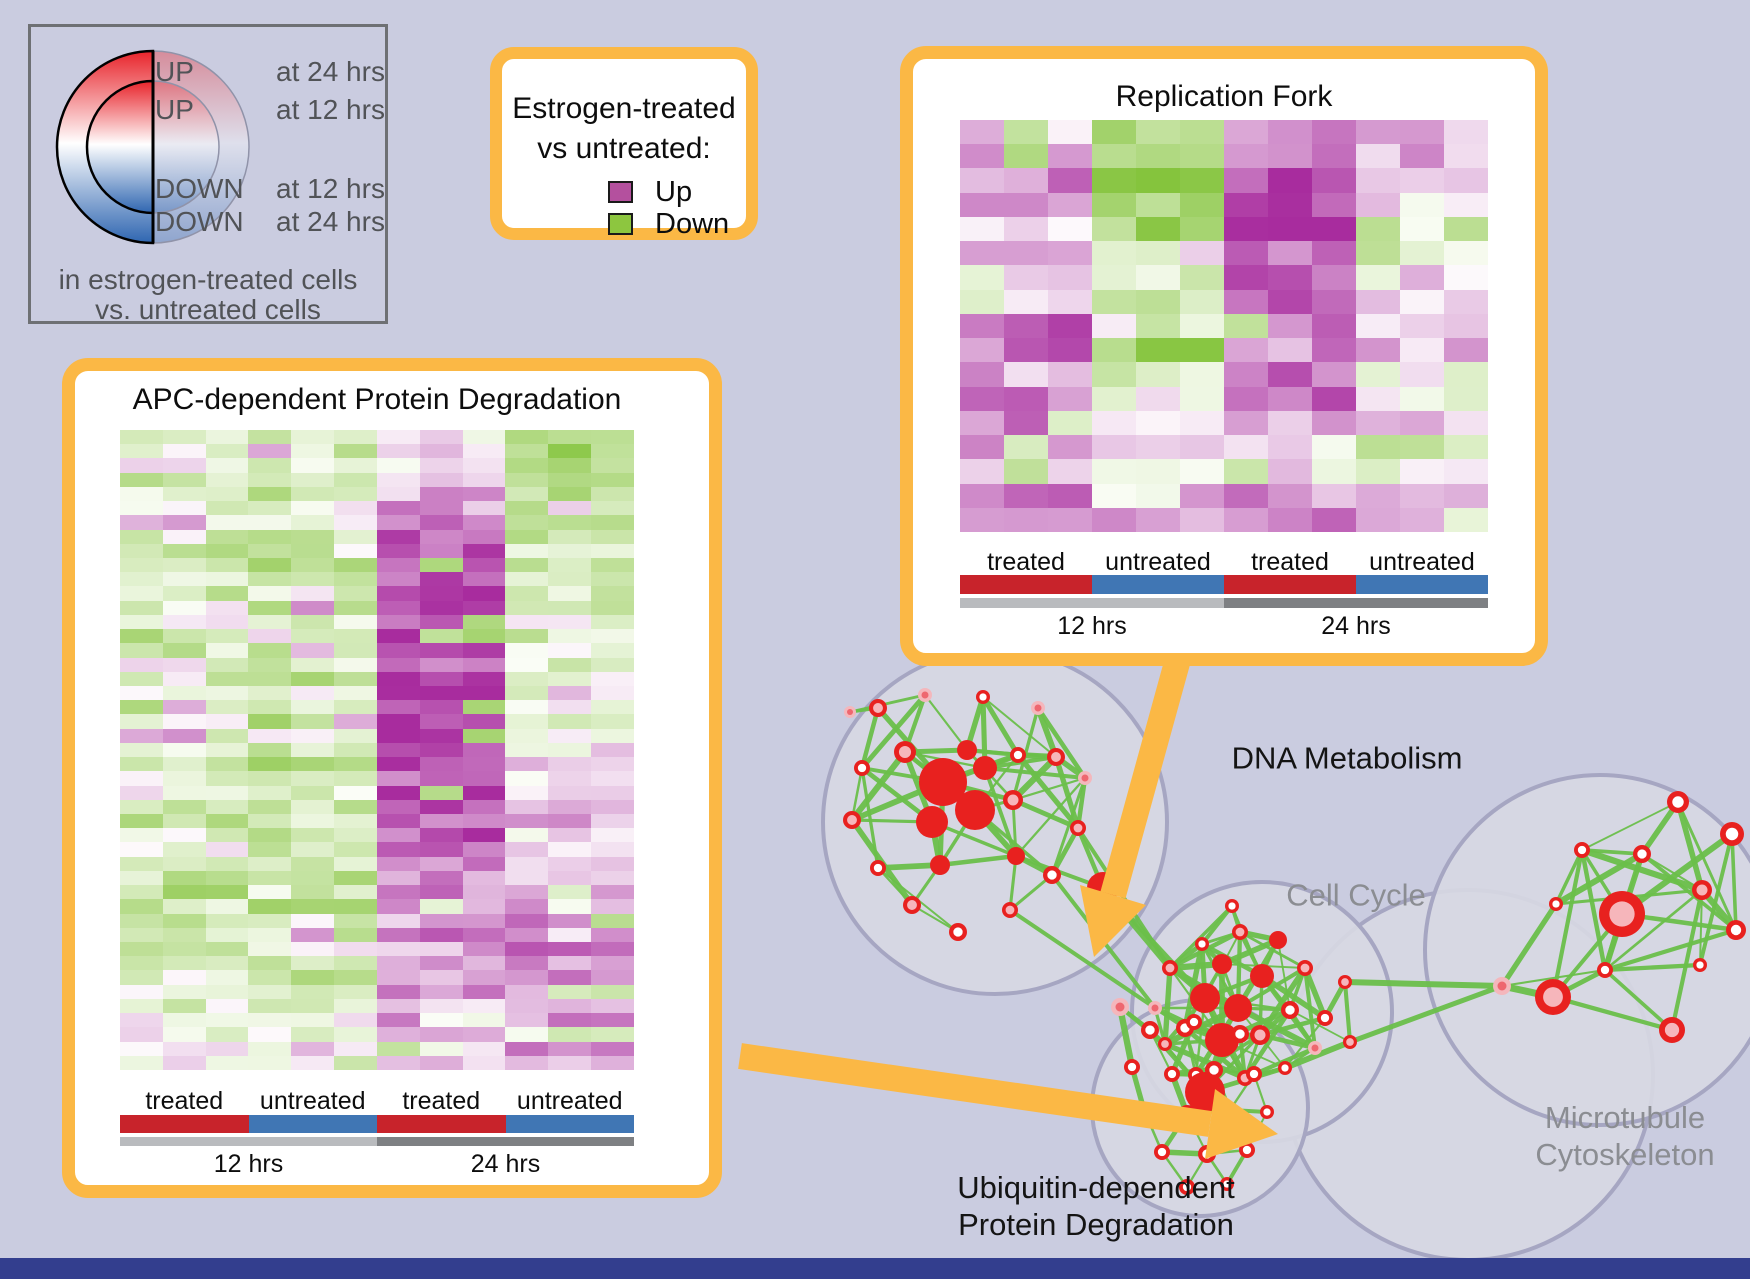  What do you see at coordinates (569, 1101) in the screenshot?
I see `group-label: untreated` at bounding box center [569, 1101].